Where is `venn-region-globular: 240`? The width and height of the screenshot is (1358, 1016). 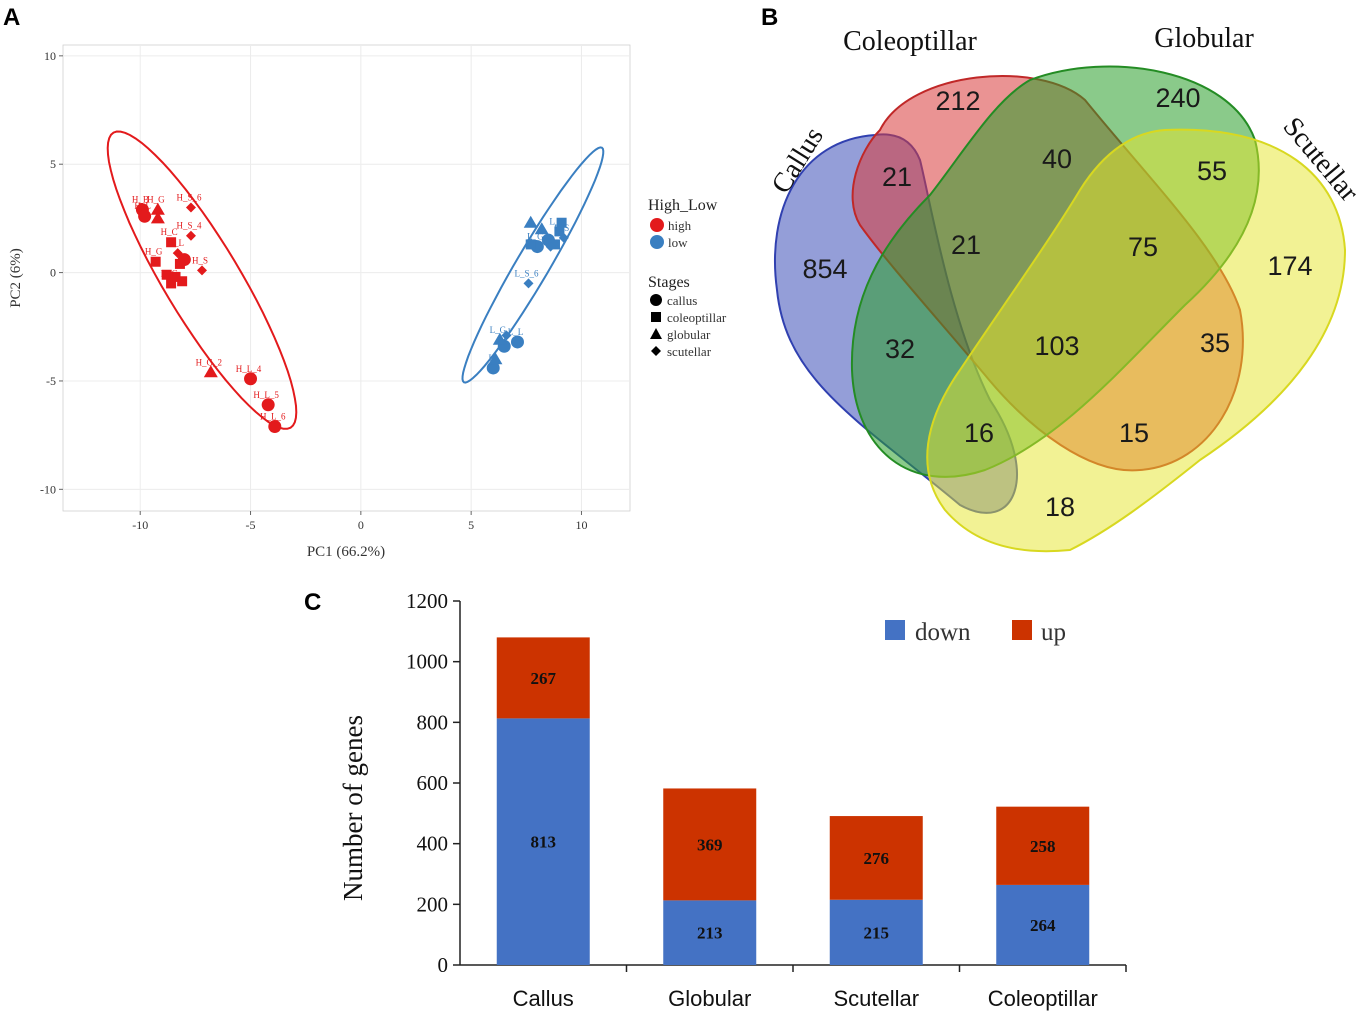
venn-region-globular: 240 is located at coordinates (1177, 98).